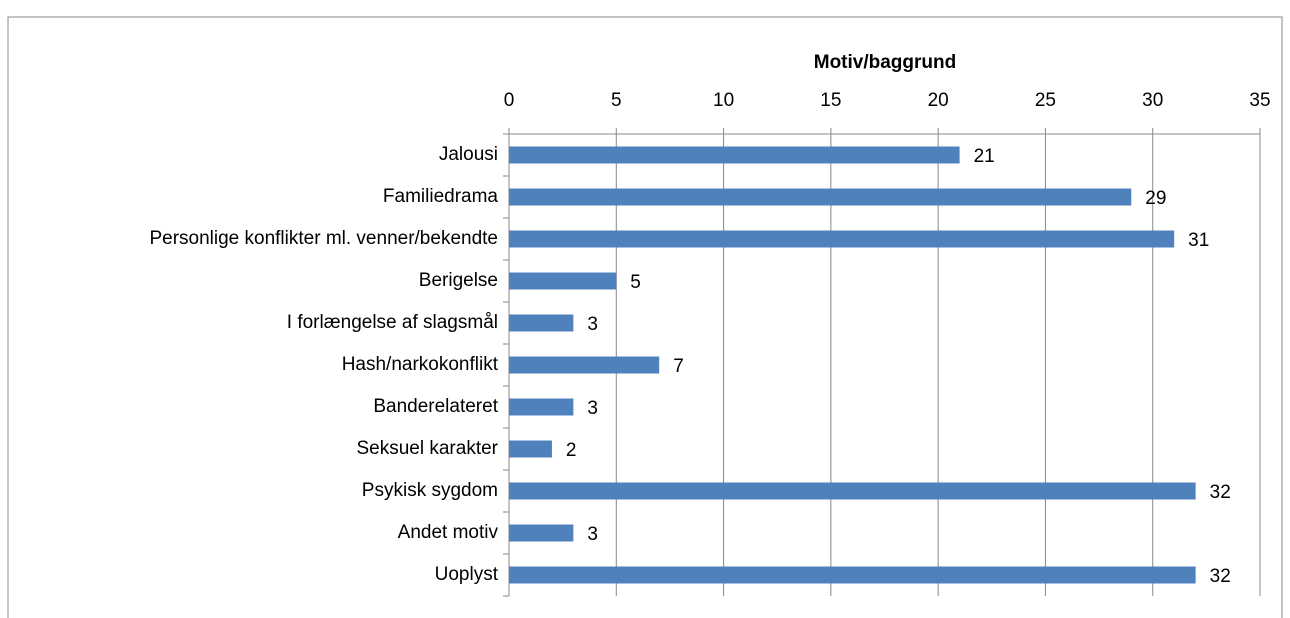 This screenshot has height=618, width=1290. What do you see at coordinates (467, 574) in the screenshot?
I see `y-tick-label: Uoplyst` at bounding box center [467, 574].